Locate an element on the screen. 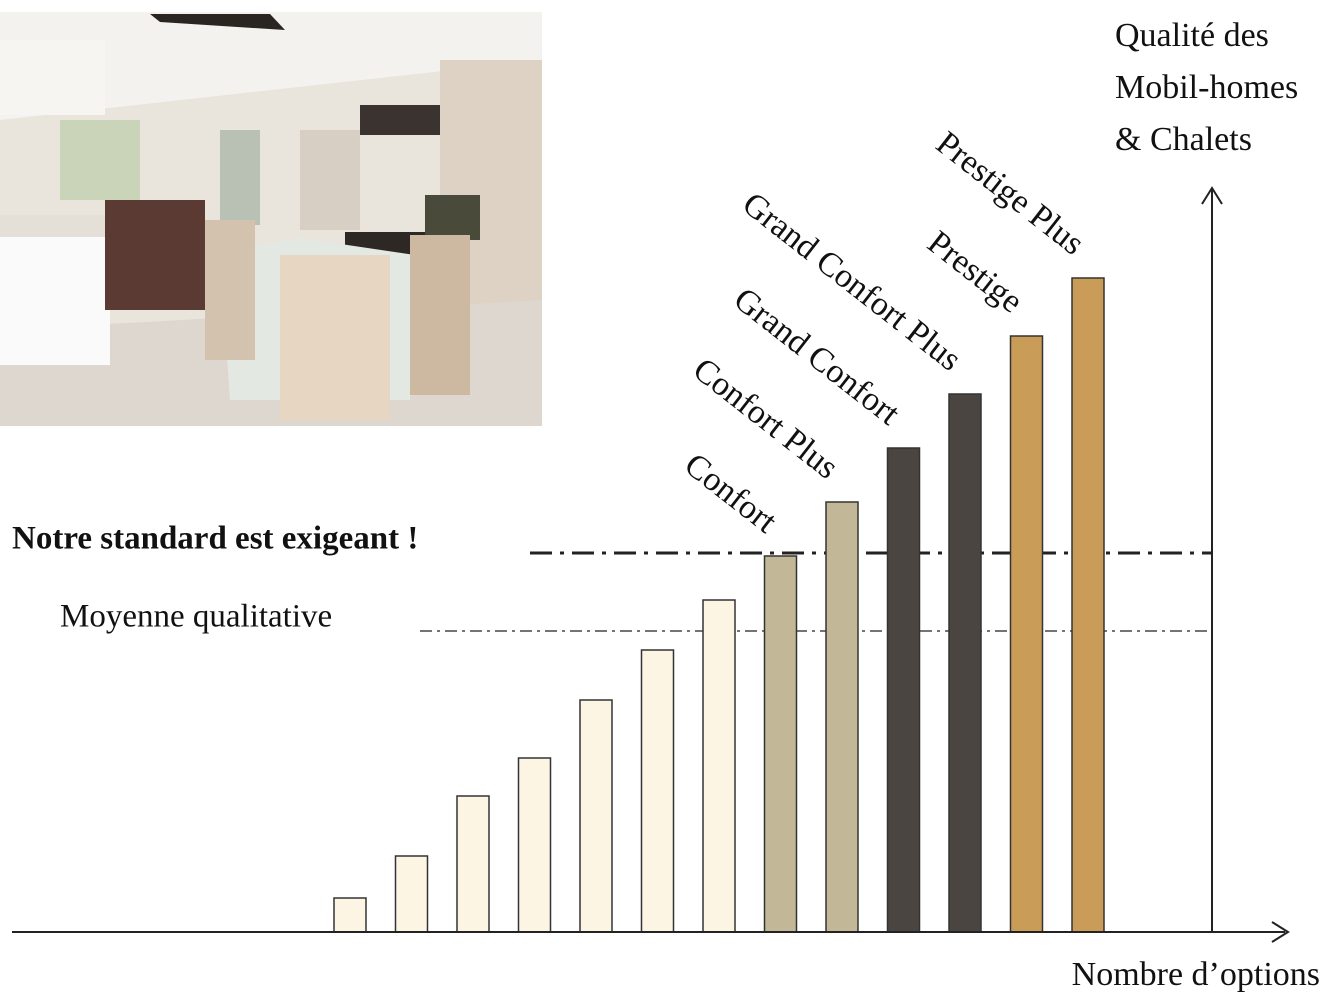  bar-label: Grand Confort Plus is located at coordinates (851, 281).